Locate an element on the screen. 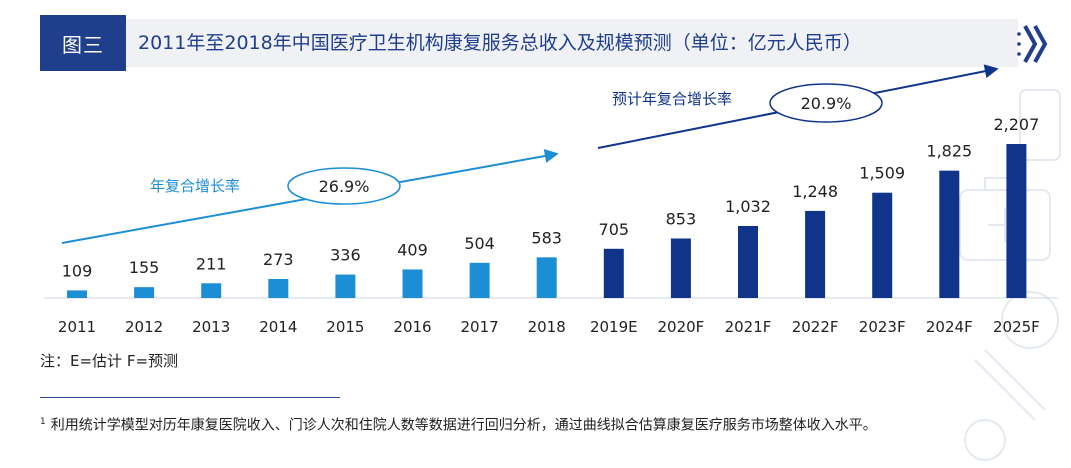 The width and height of the screenshot is (1071, 468). bar-2012 is located at coordinates (144, 292).